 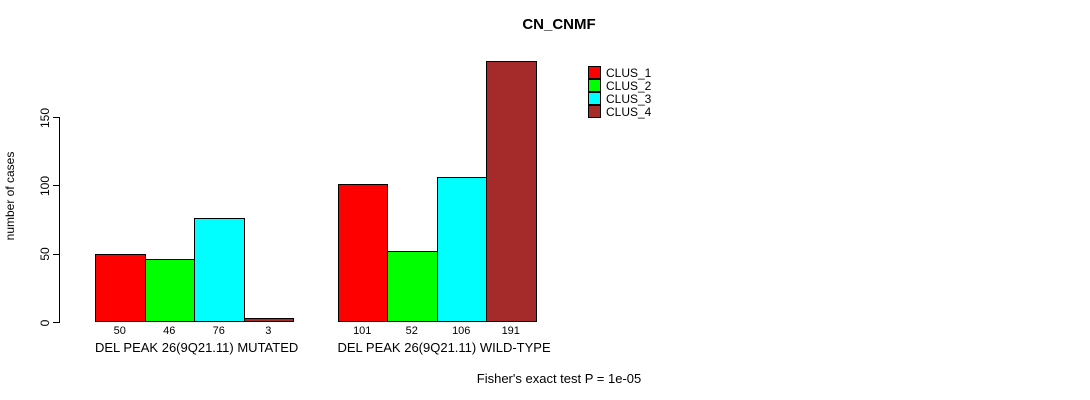 What do you see at coordinates (169, 290) in the screenshot?
I see `bar-clus_2-group1` at bounding box center [169, 290].